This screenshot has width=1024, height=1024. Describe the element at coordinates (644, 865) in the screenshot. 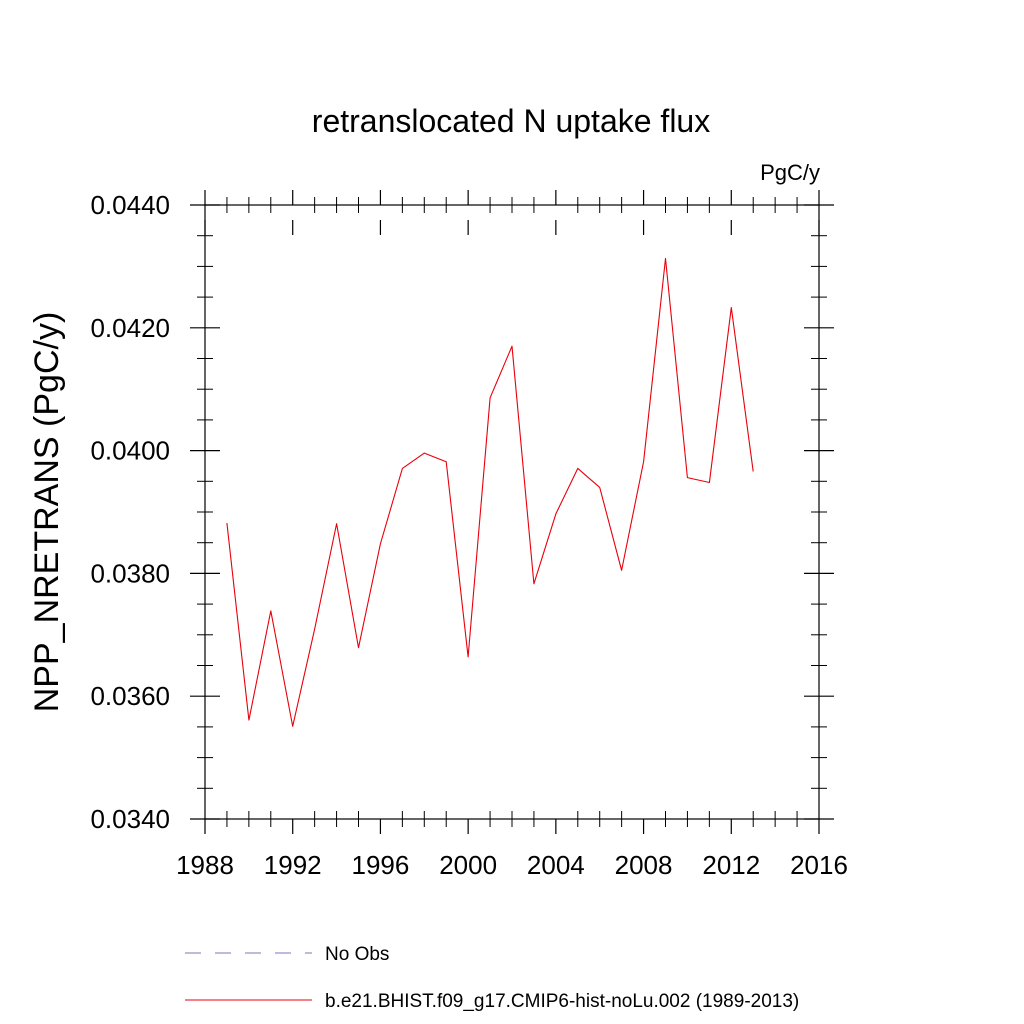

I see `x-tick-label: 2008` at that location.